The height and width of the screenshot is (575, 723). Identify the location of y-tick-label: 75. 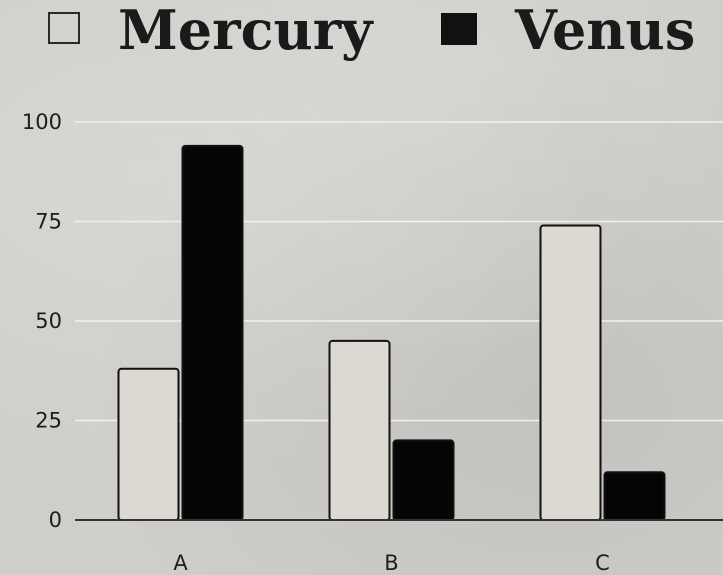
(48, 222).